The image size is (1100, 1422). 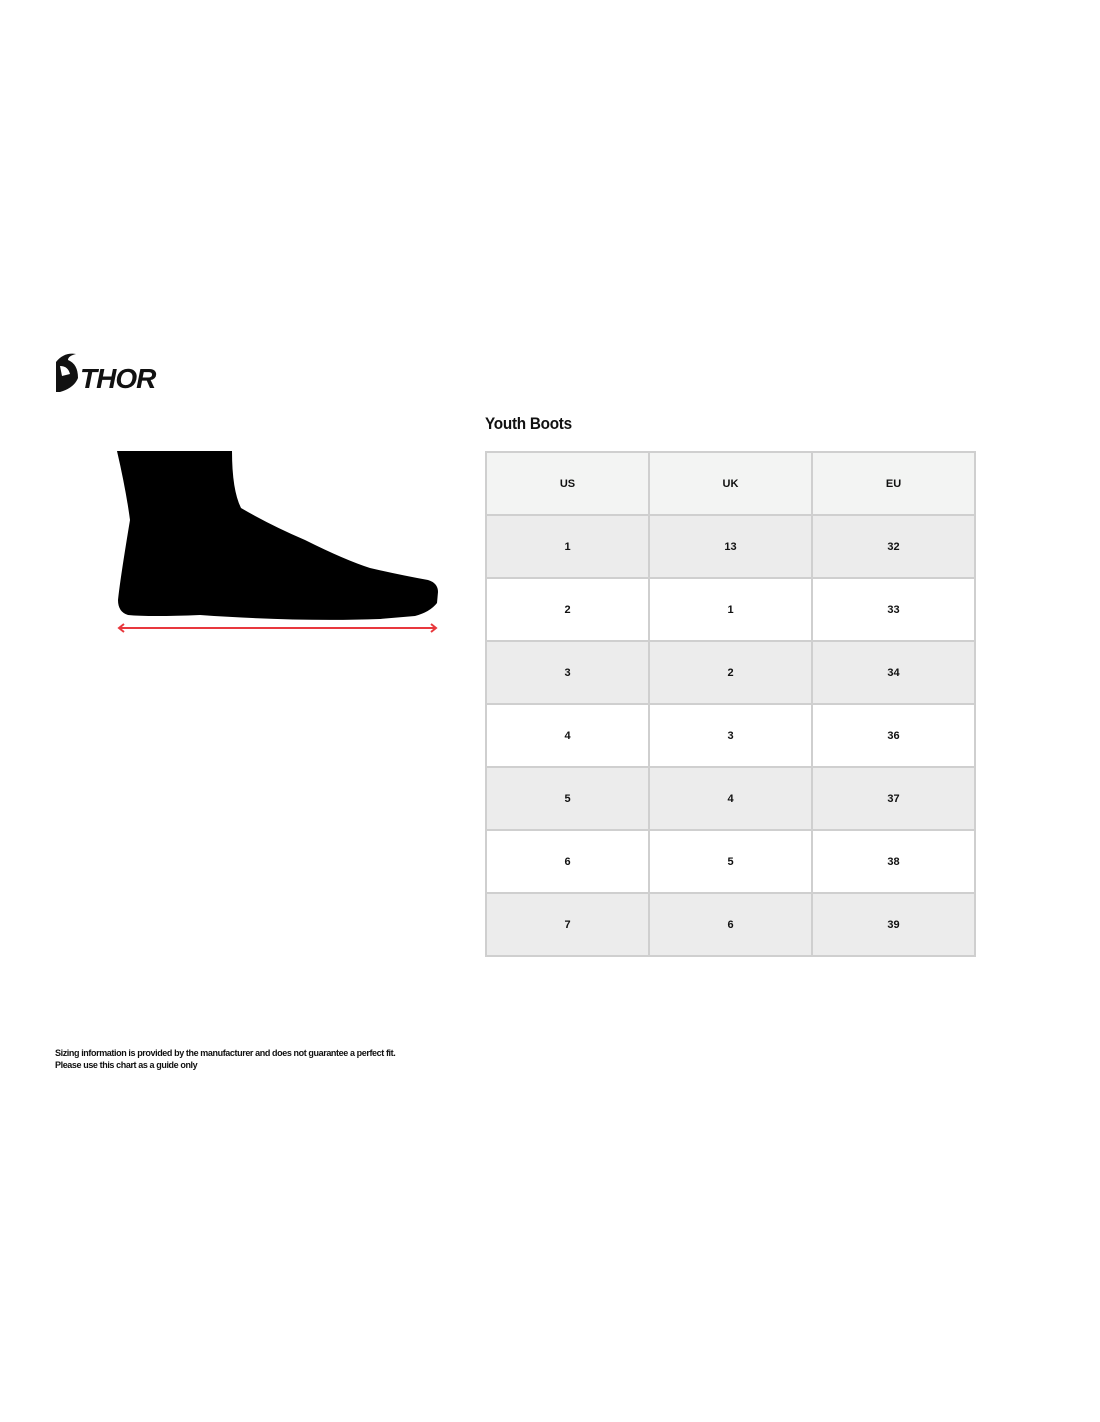 I want to click on header-uk: UK, so click(x=730, y=483).